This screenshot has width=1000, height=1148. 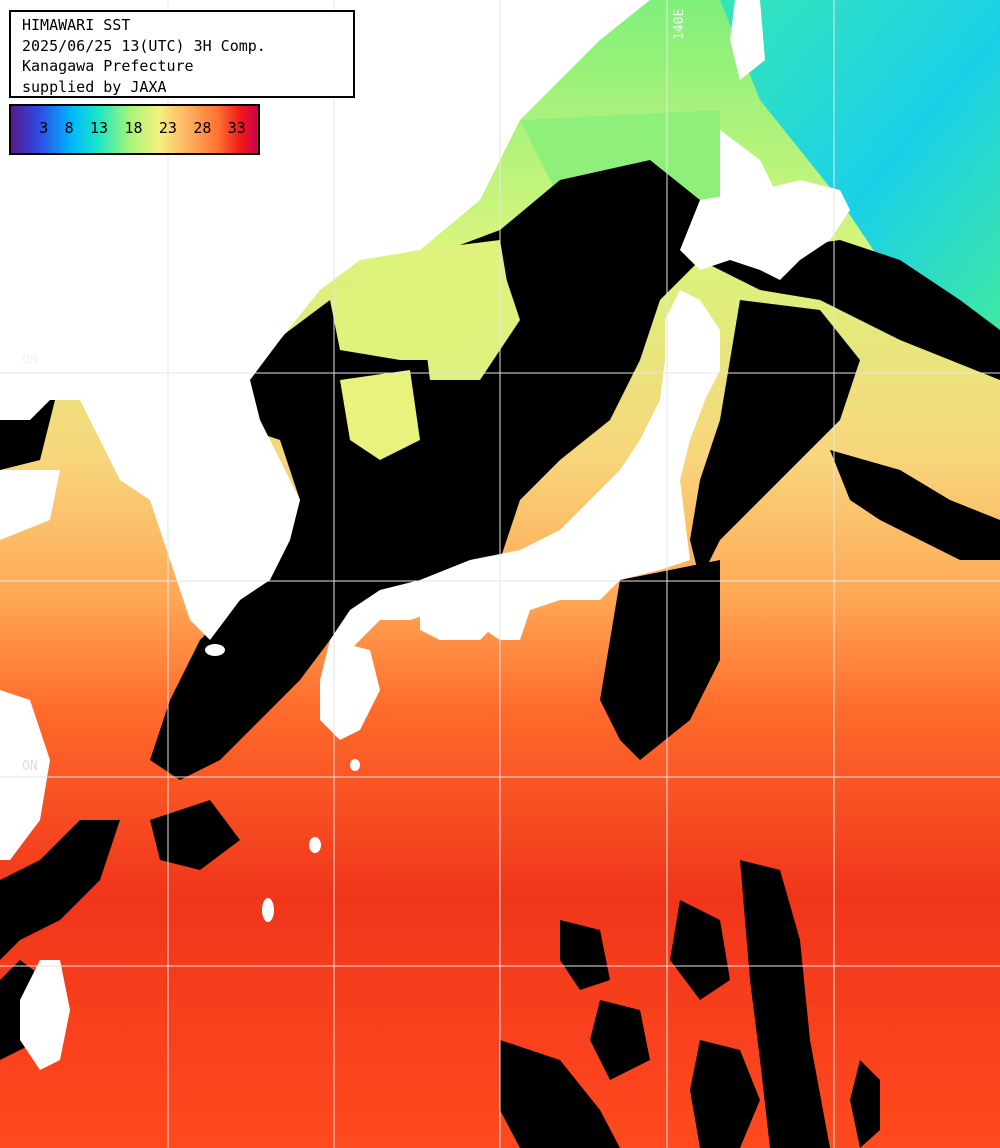 I want to click on product-title: HIMAWARI SST, so click(x=76, y=25).